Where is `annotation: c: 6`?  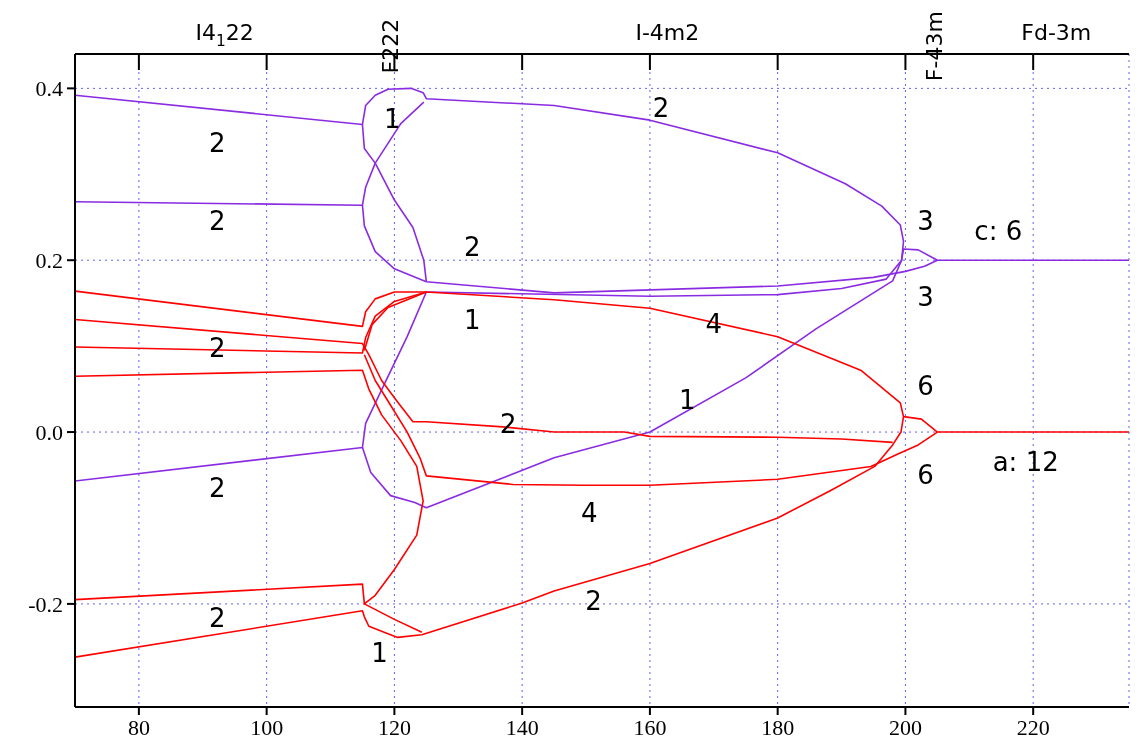
annotation: c: 6 is located at coordinates (998, 230).